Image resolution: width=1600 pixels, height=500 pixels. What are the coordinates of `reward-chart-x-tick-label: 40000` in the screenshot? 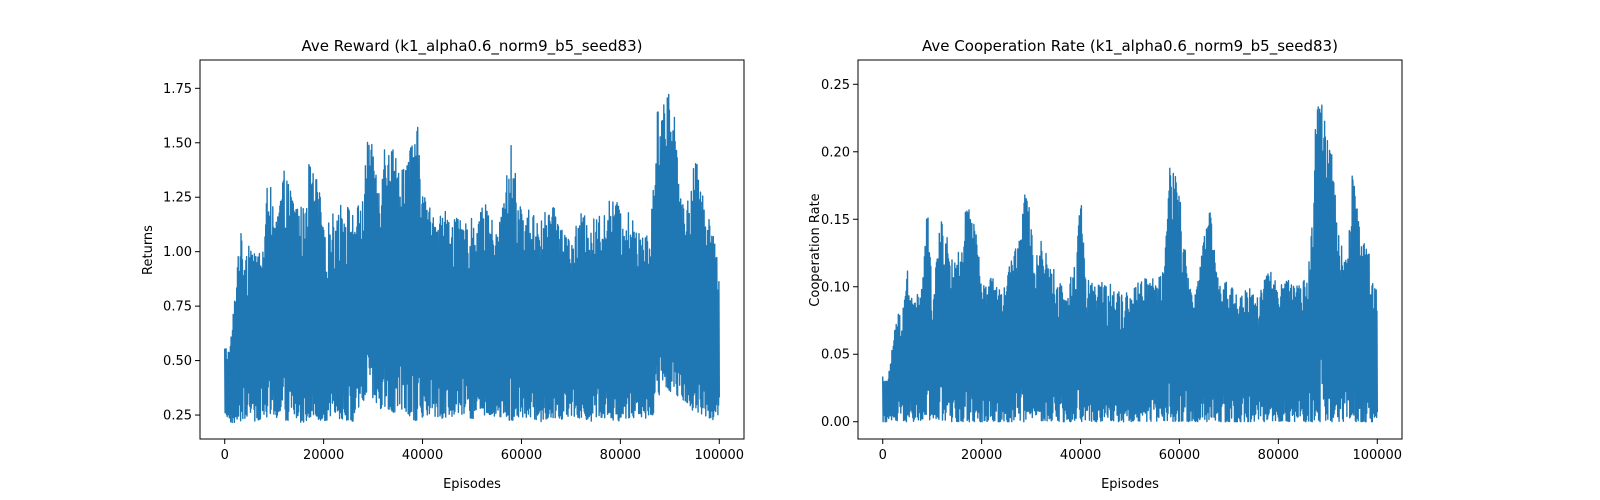 It's located at (422, 455).